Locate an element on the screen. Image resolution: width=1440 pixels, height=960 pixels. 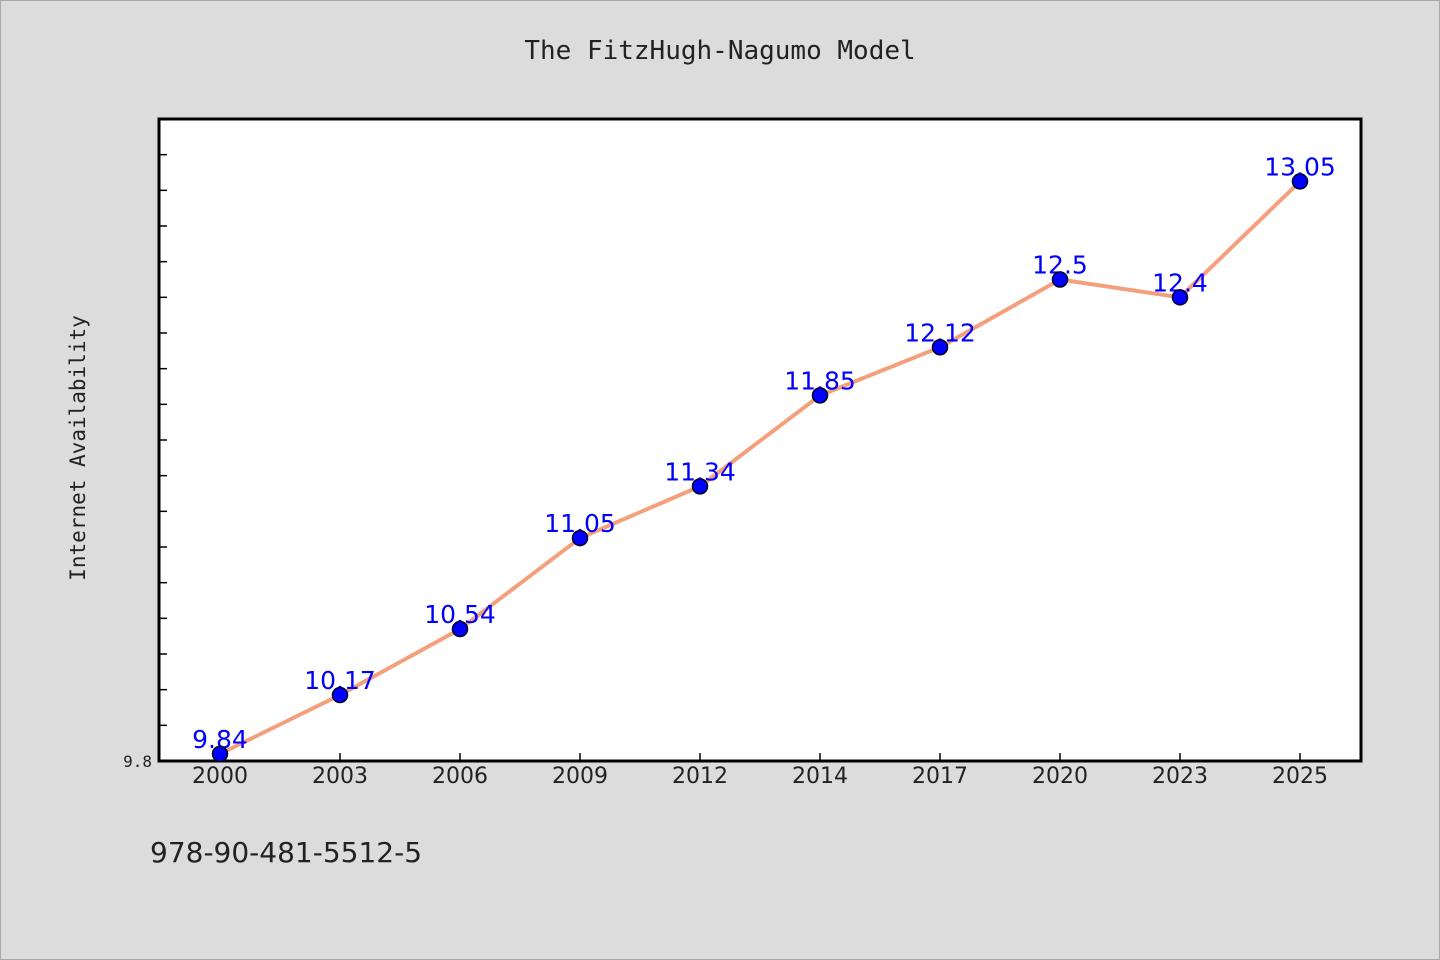
x-tick-label: 2003 is located at coordinates (340, 776).